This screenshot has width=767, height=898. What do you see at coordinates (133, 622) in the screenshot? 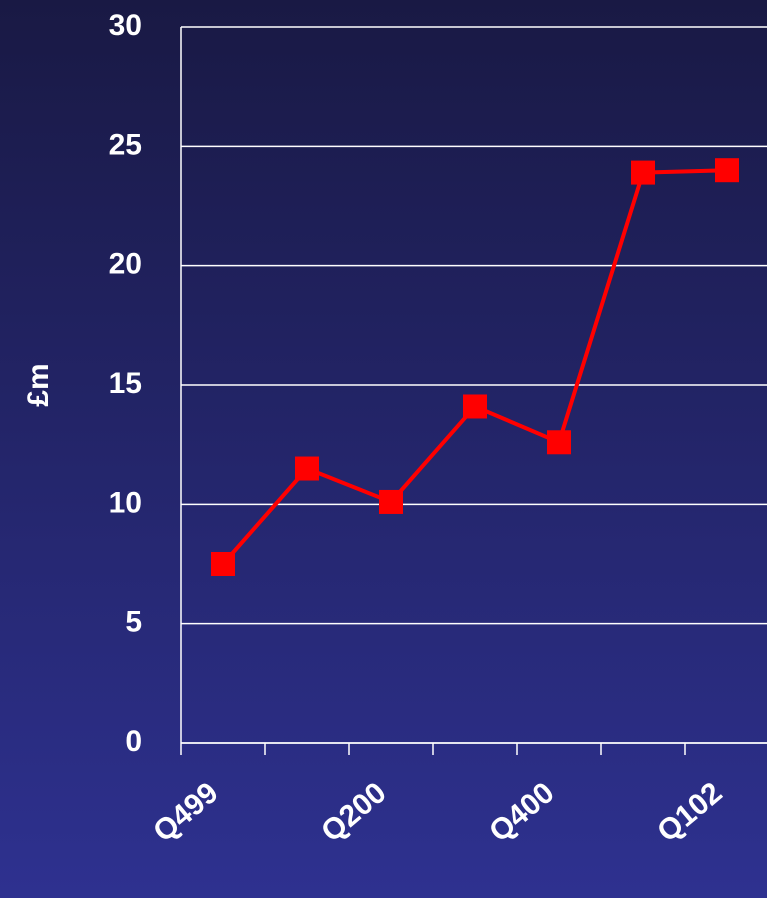
I see `y-tick-label: 5` at bounding box center [133, 622].